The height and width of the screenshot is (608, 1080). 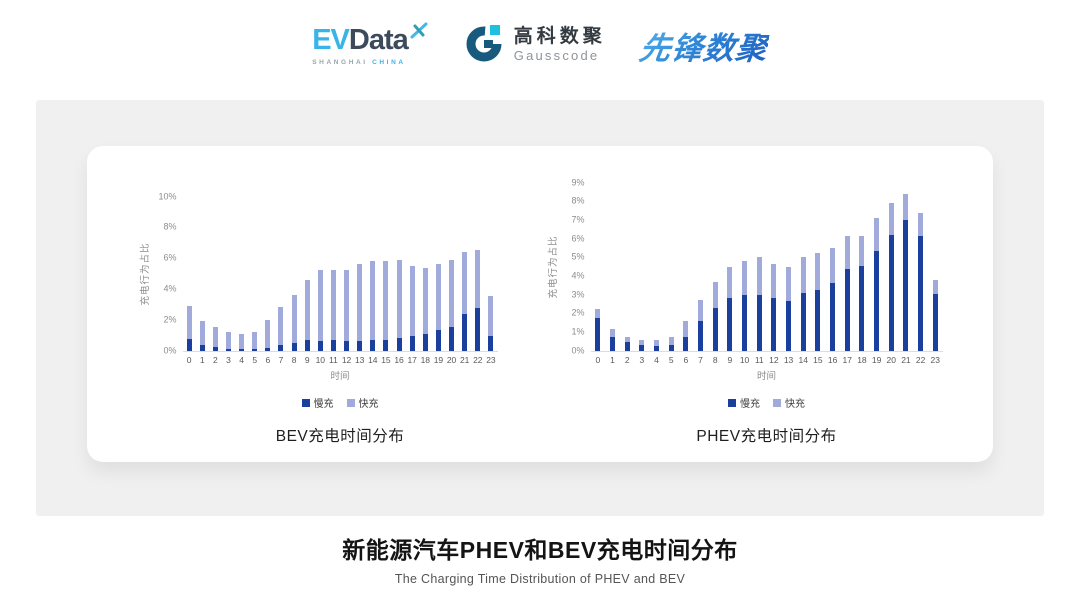 What do you see at coordinates (578, 182) in the screenshot?
I see `y-tick-label: 9%` at bounding box center [578, 182].